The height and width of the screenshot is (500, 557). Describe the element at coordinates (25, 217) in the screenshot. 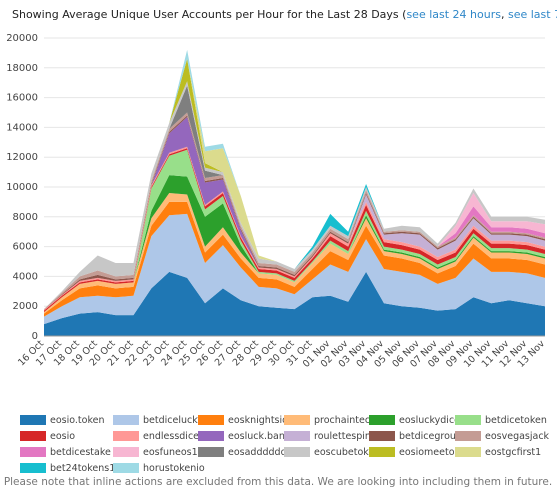

I see `y-tick-label: 8000` at that location.